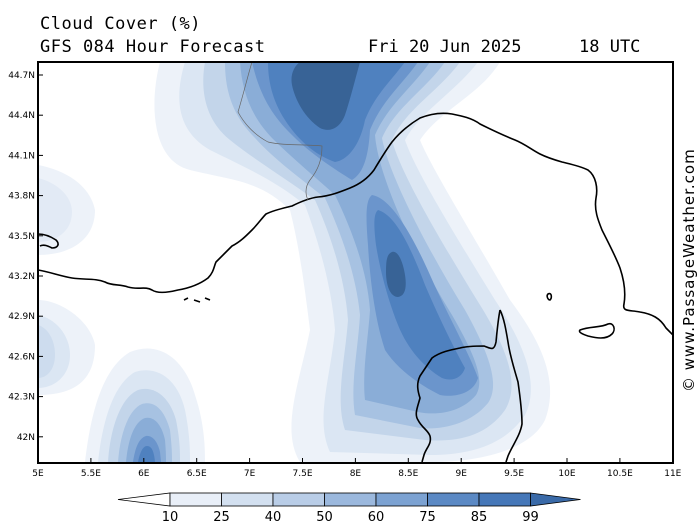  Describe the element at coordinates (144, 474) in the screenshot. I see `lon-label: 6E` at that location.